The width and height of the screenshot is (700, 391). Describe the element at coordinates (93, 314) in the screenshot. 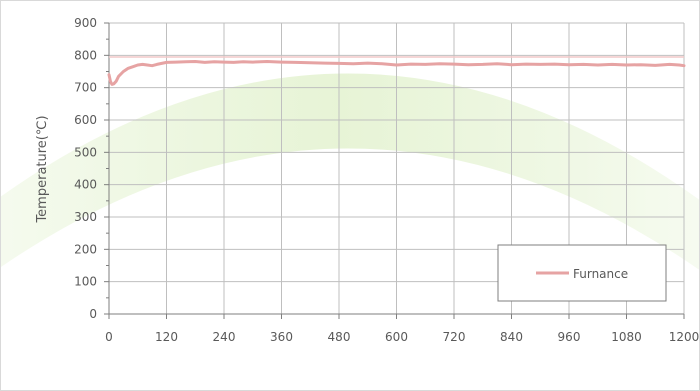

I see `y-tick-label: 0` at that location.